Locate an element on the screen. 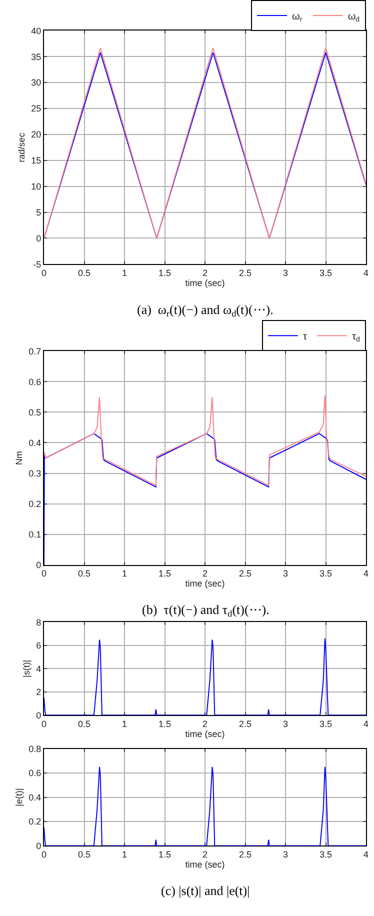 The image size is (374, 916). y-tick-label: 0.7 is located at coordinates (35, 351).